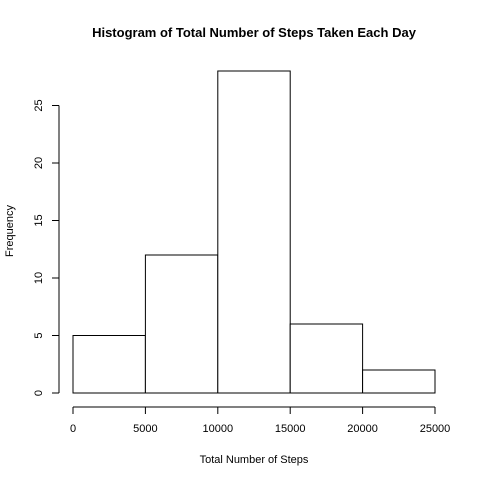 The height and width of the screenshot is (480, 480). Describe the element at coordinates (39, 220) in the screenshot. I see `y-tick-label-3: 15` at that location.